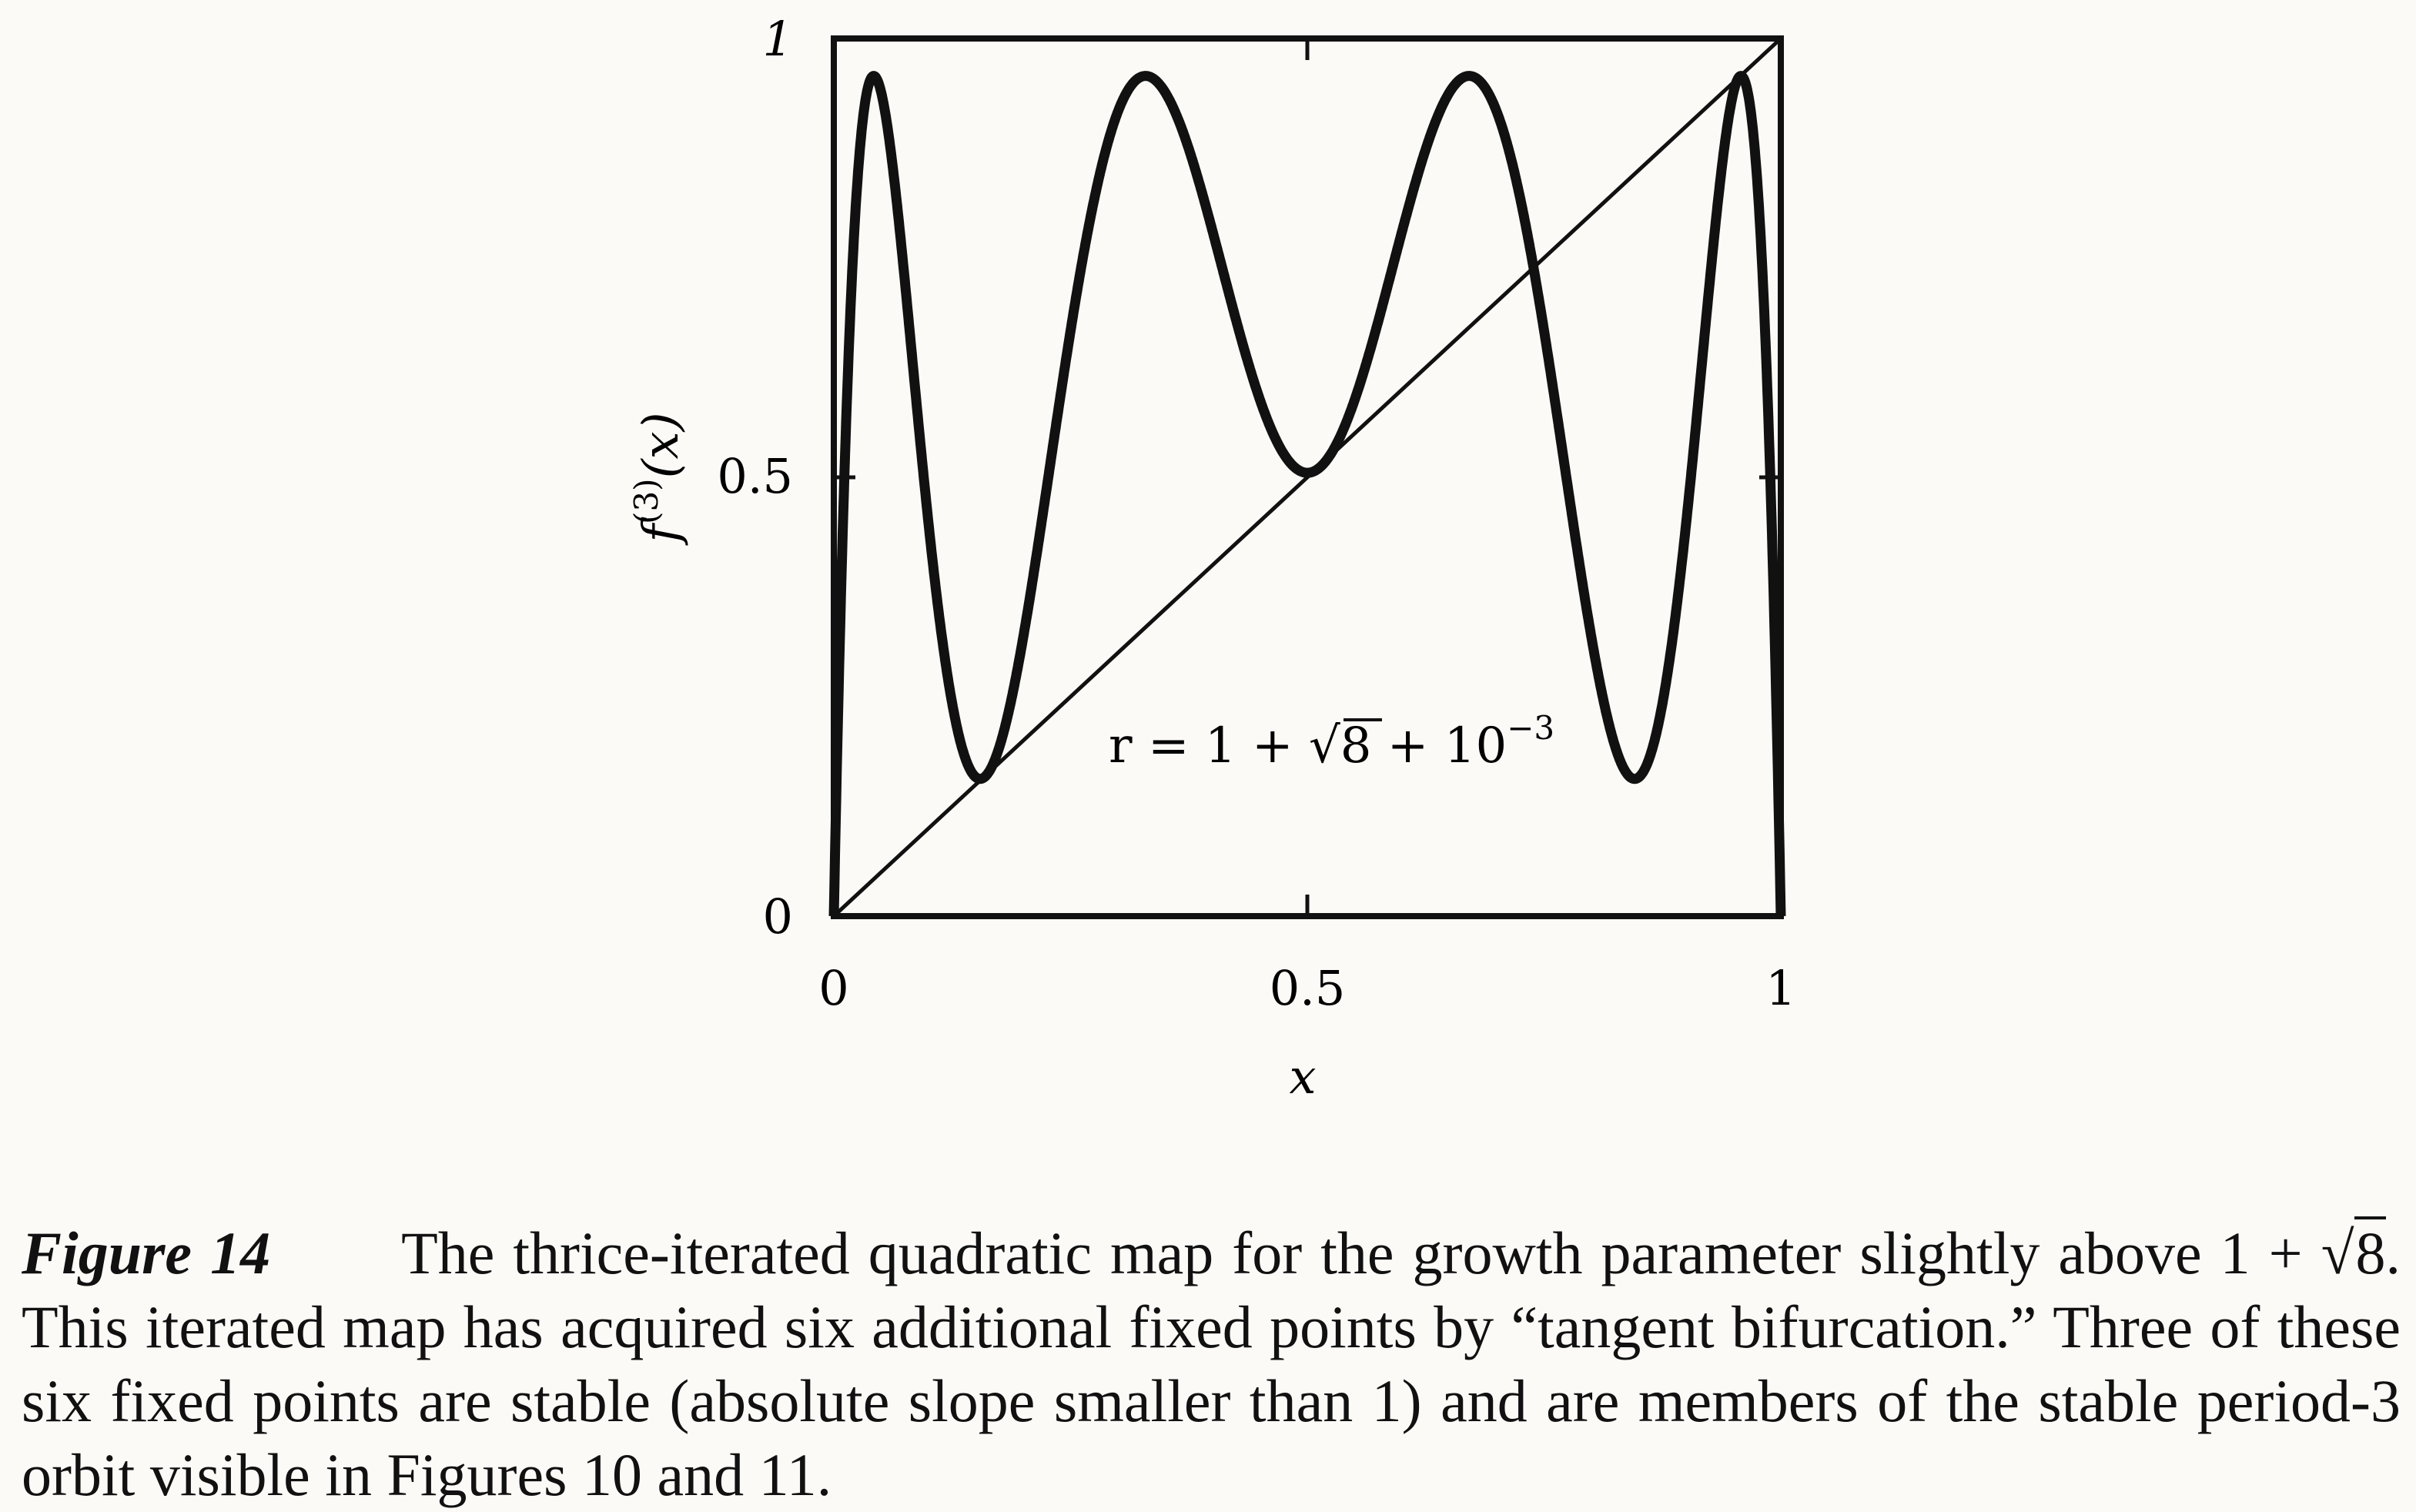 The image size is (2416, 1512). What do you see at coordinates (1303, 1077) in the screenshot?
I see `x-axis-label: x` at bounding box center [1303, 1077].